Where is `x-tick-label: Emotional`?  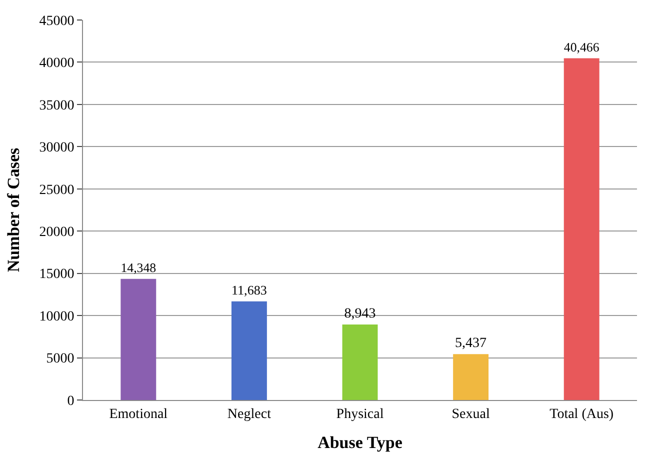
x-tick-label: Emotional is located at coordinates (138, 414).